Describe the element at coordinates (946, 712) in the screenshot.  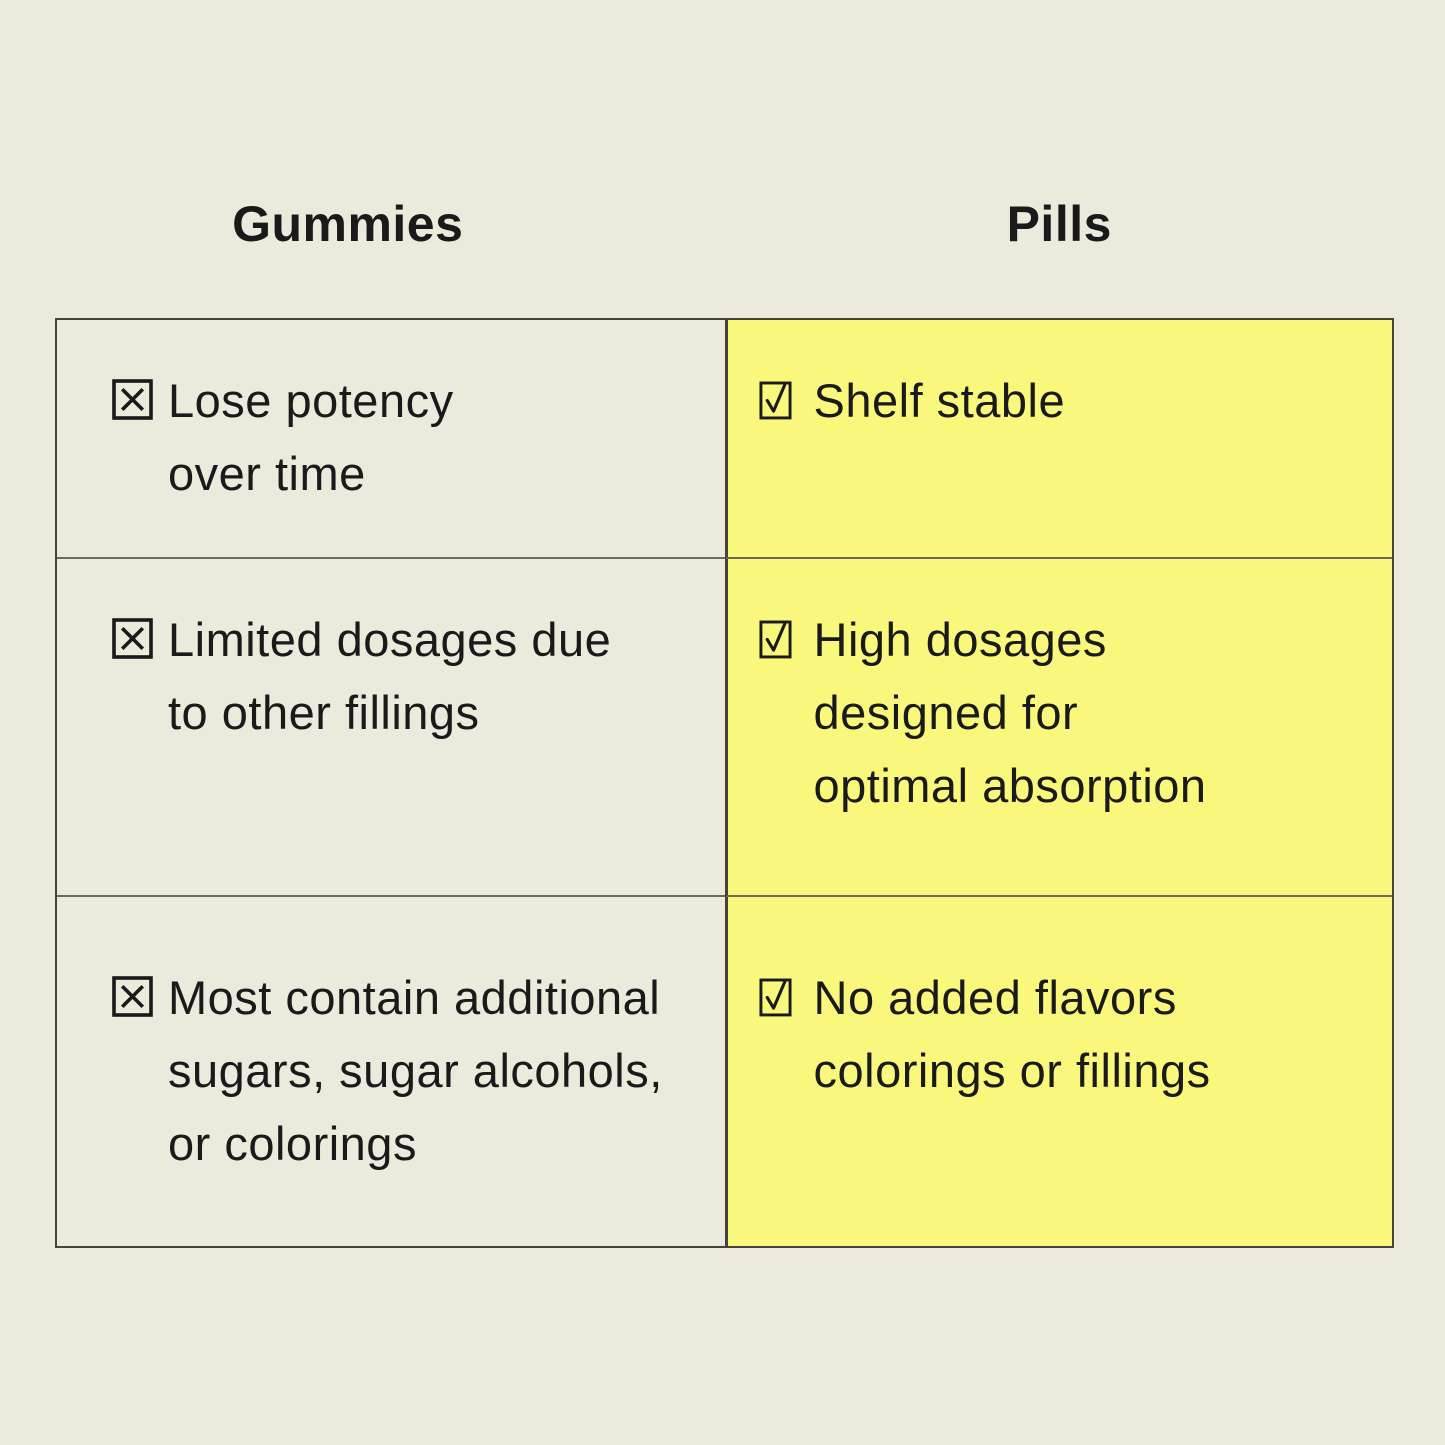
I see `text-line: designed for` at that location.